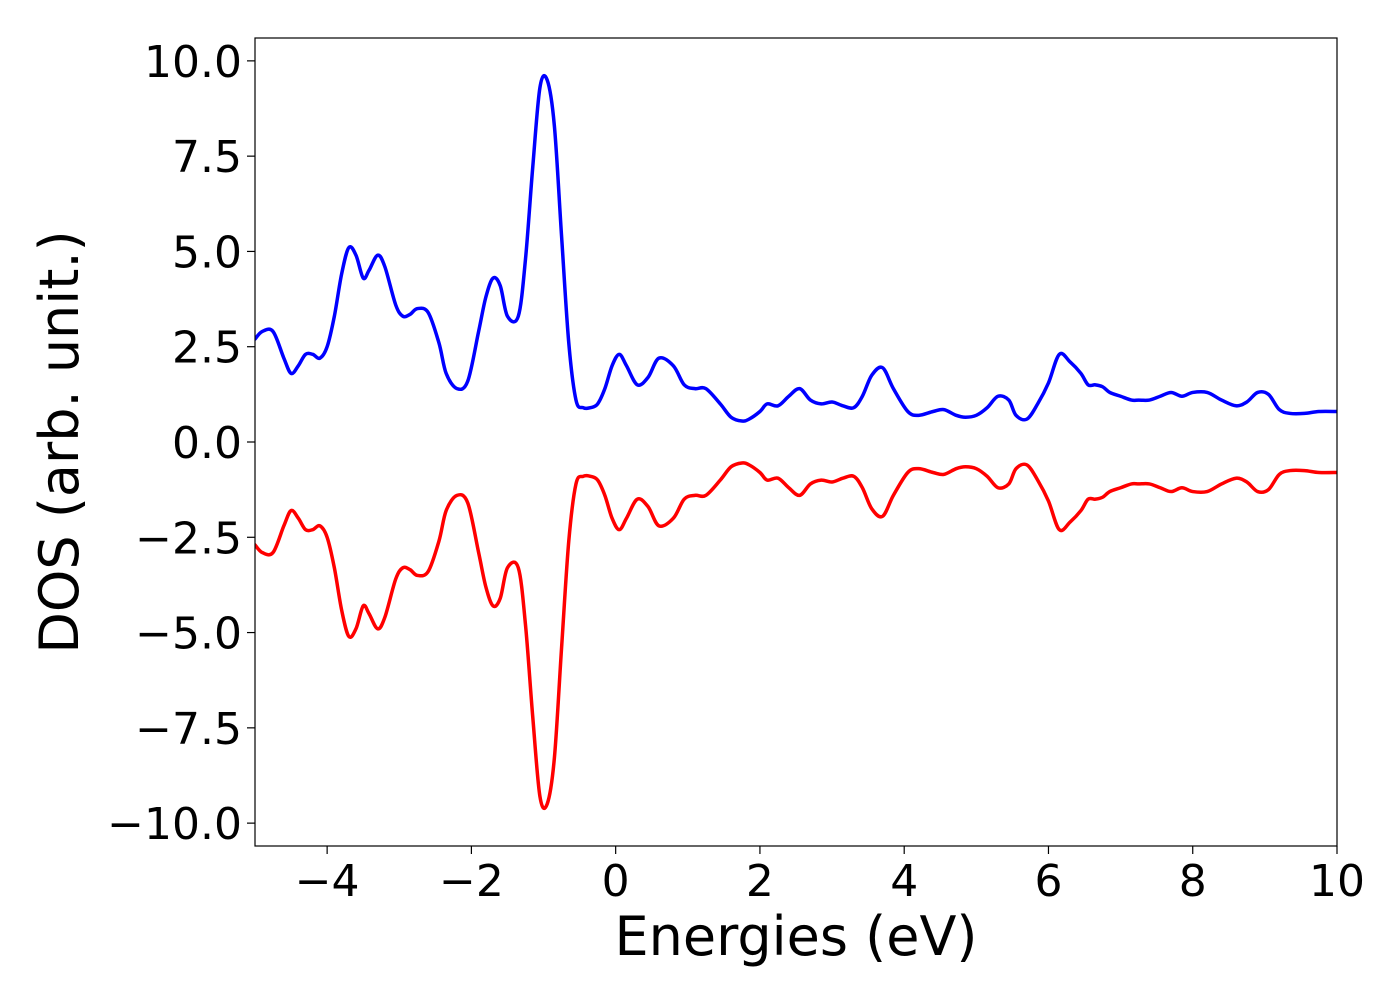  What do you see at coordinates (327, 881) in the screenshot?
I see `x-tick-label: −4` at bounding box center [327, 881].